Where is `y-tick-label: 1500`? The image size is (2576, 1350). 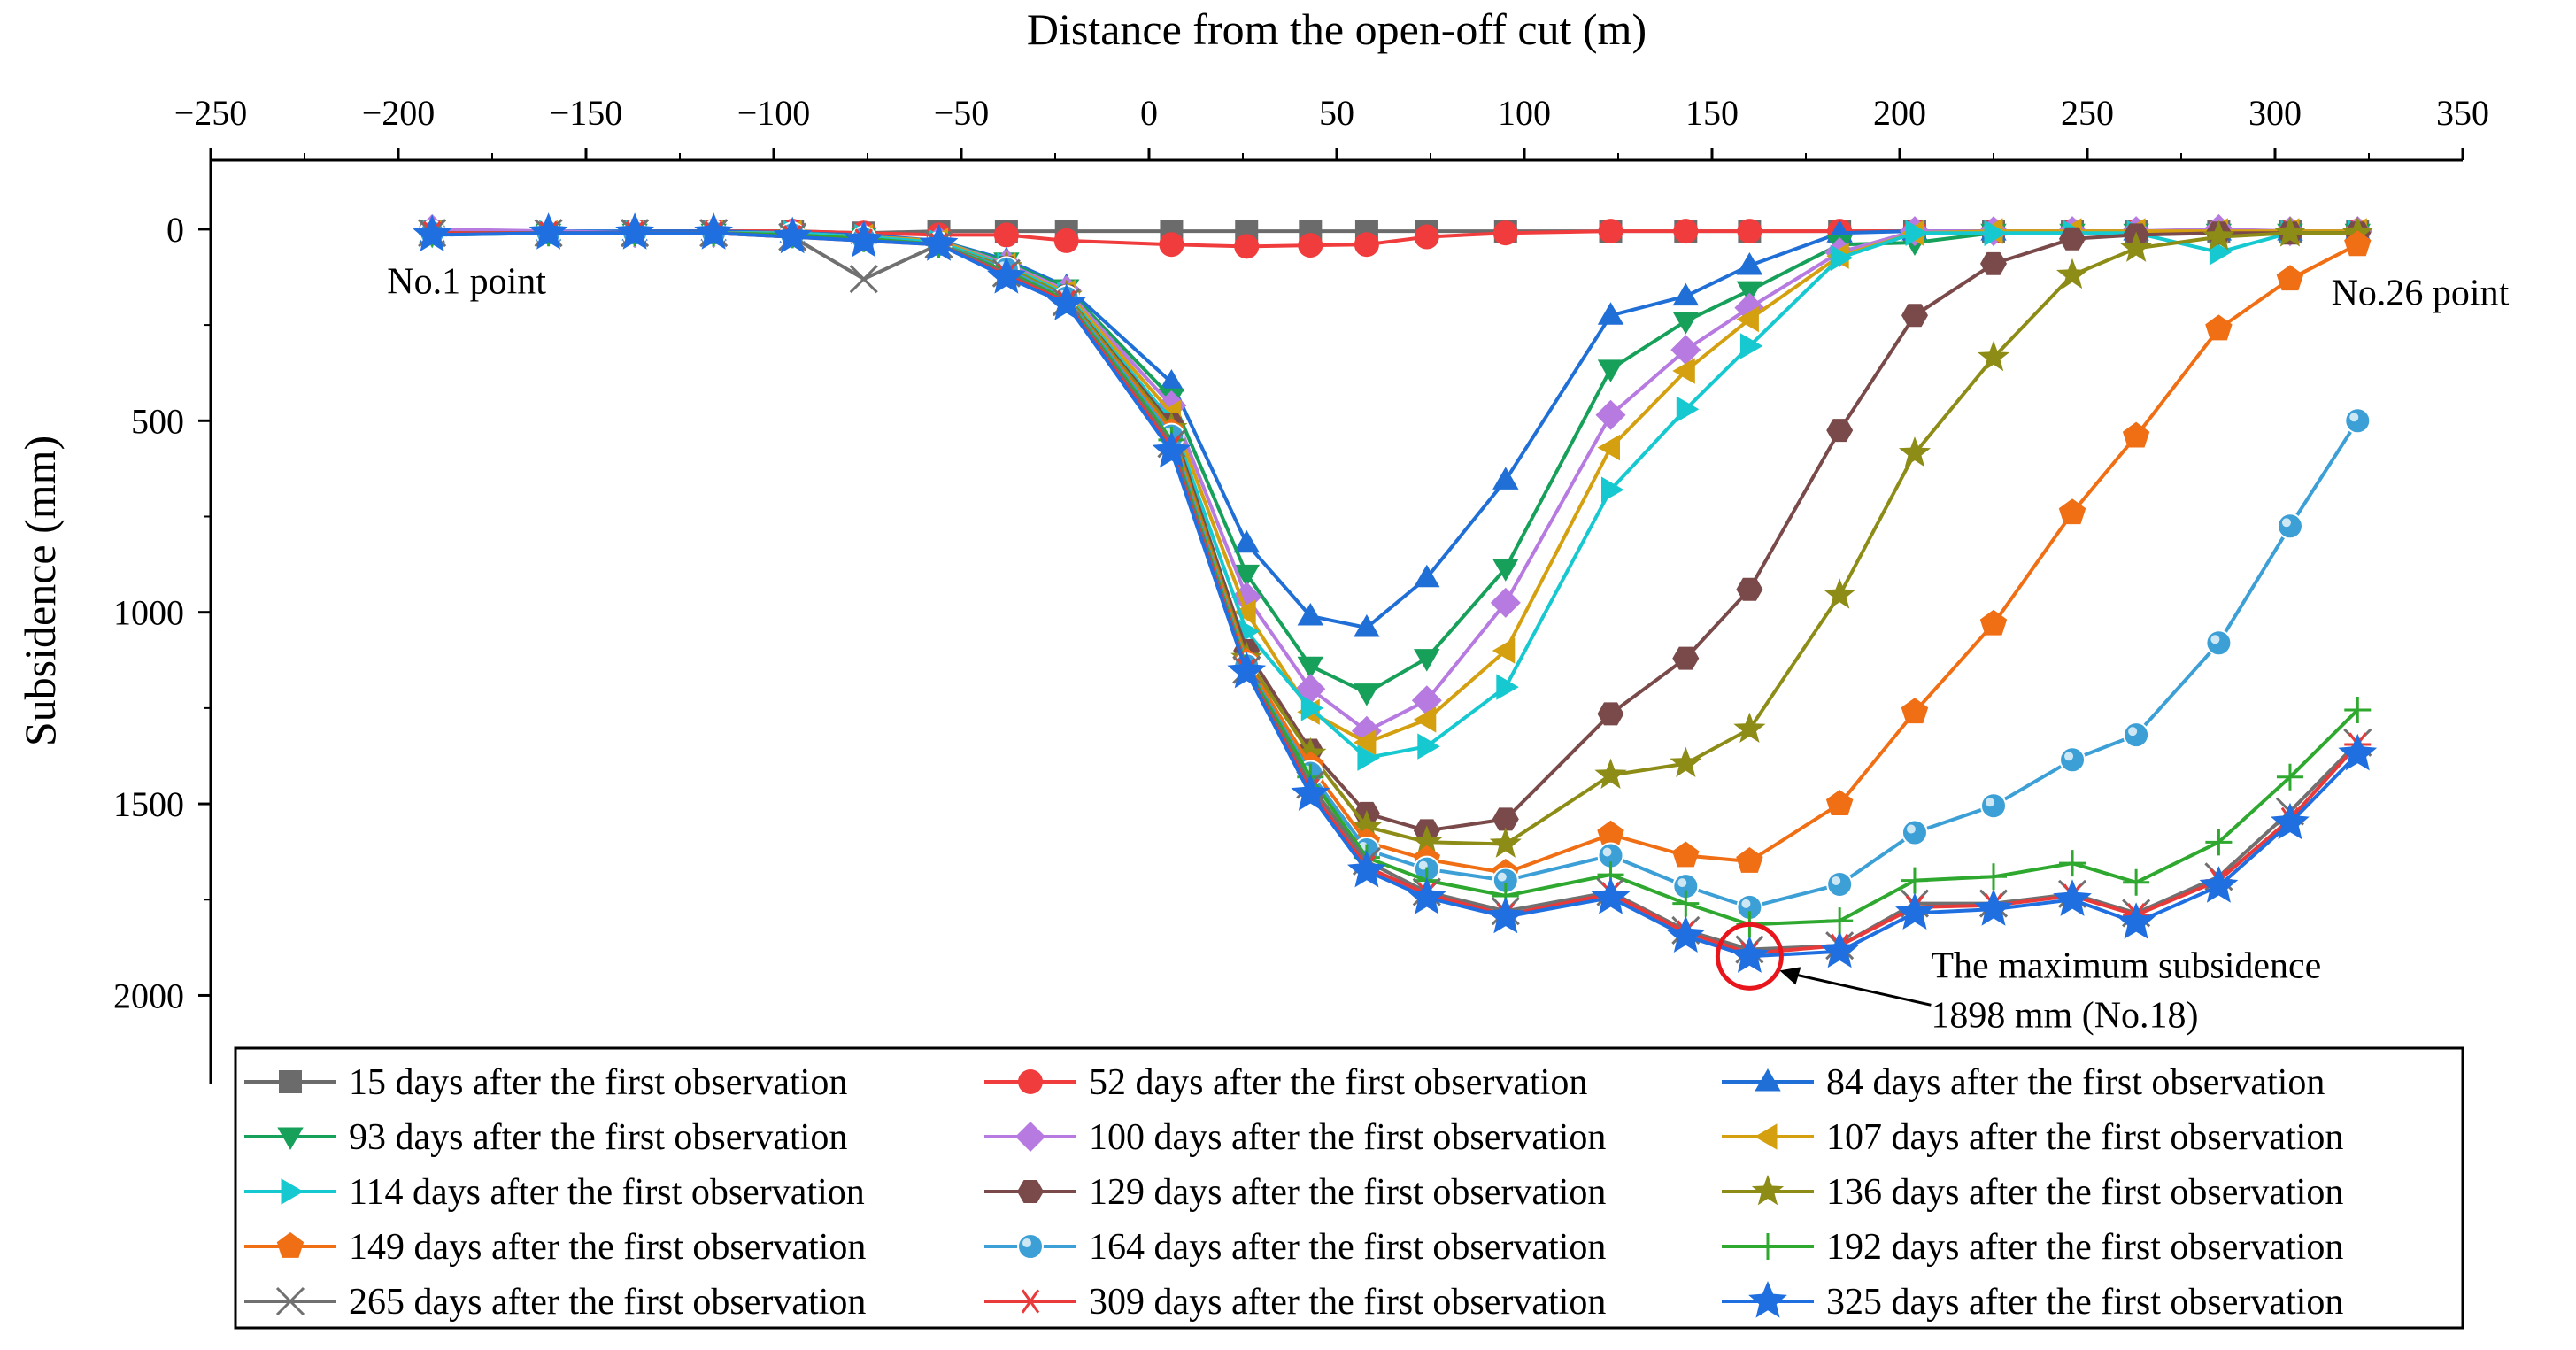 y-tick-label: 1500 is located at coordinates (148, 804).